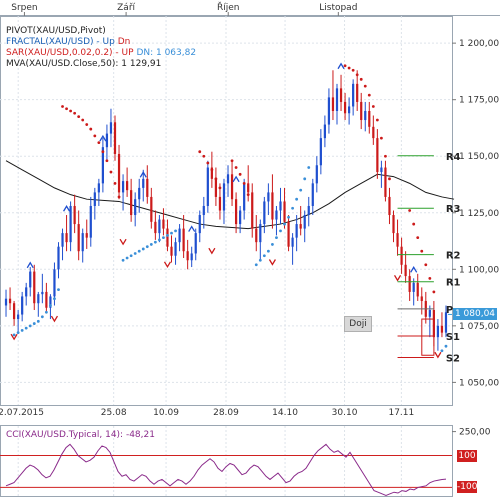 The width and height of the screenshot is (500, 503). I want to click on cci-line, so click(226, 469).